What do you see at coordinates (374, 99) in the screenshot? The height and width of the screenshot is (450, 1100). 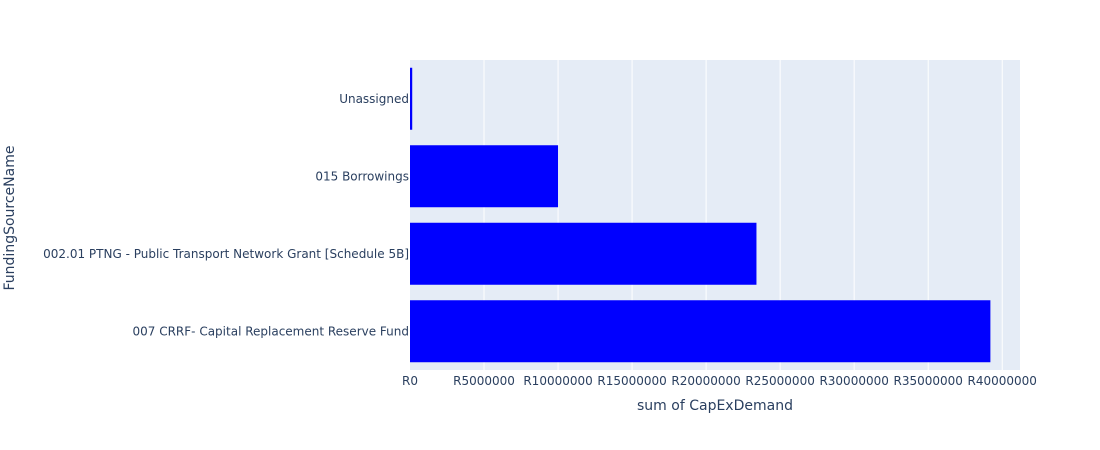 I see `y-tick-label: Unassigned` at bounding box center [374, 99].